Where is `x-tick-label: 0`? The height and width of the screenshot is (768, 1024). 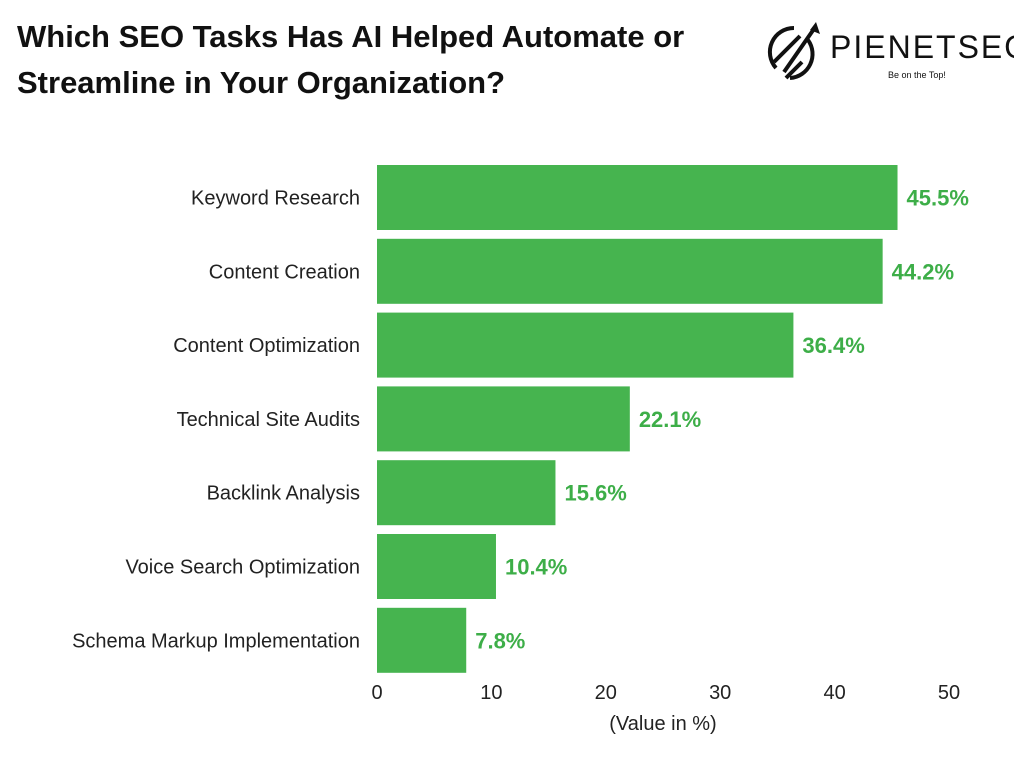
x-tick-label: 0 is located at coordinates (376, 693).